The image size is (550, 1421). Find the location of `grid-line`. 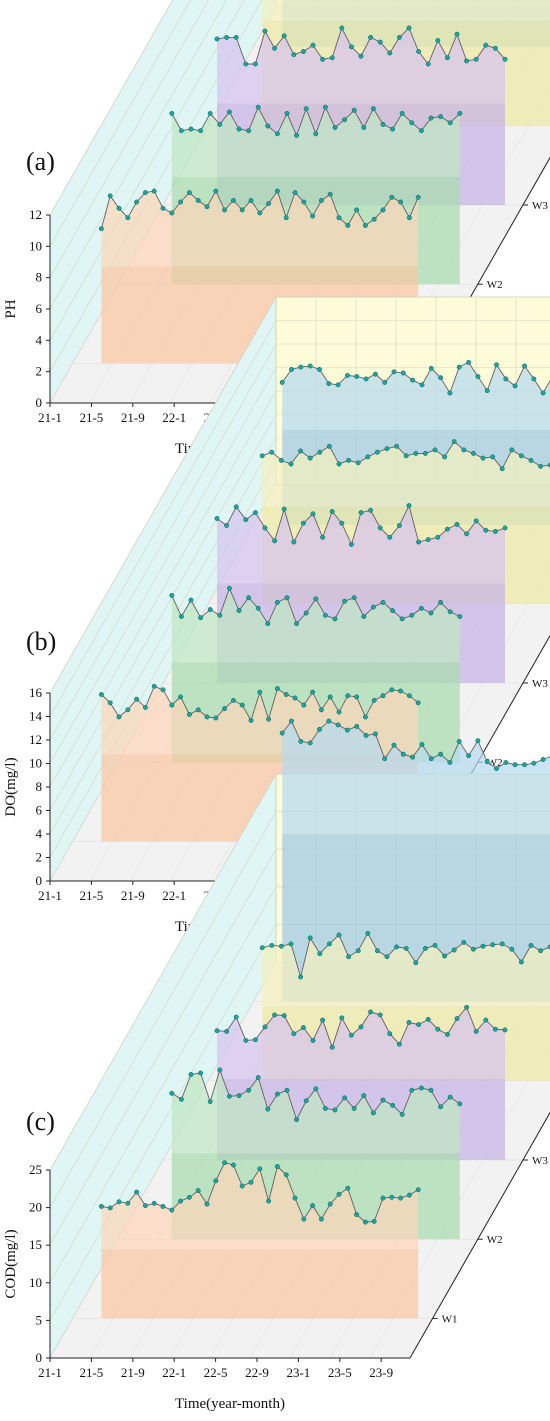

grid-line is located at coordinates (120, 123).